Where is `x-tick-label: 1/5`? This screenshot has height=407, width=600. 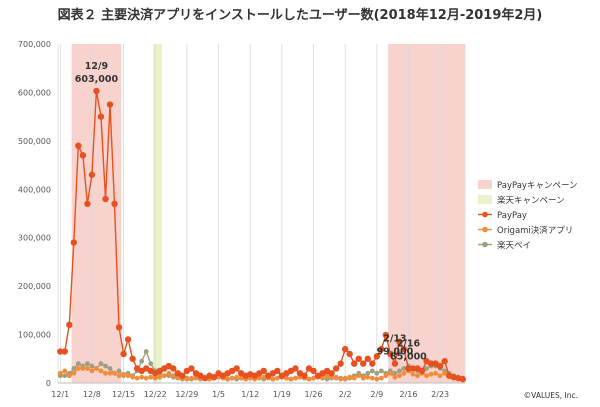
x-tick-label: 1/5 is located at coordinates (218, 394).